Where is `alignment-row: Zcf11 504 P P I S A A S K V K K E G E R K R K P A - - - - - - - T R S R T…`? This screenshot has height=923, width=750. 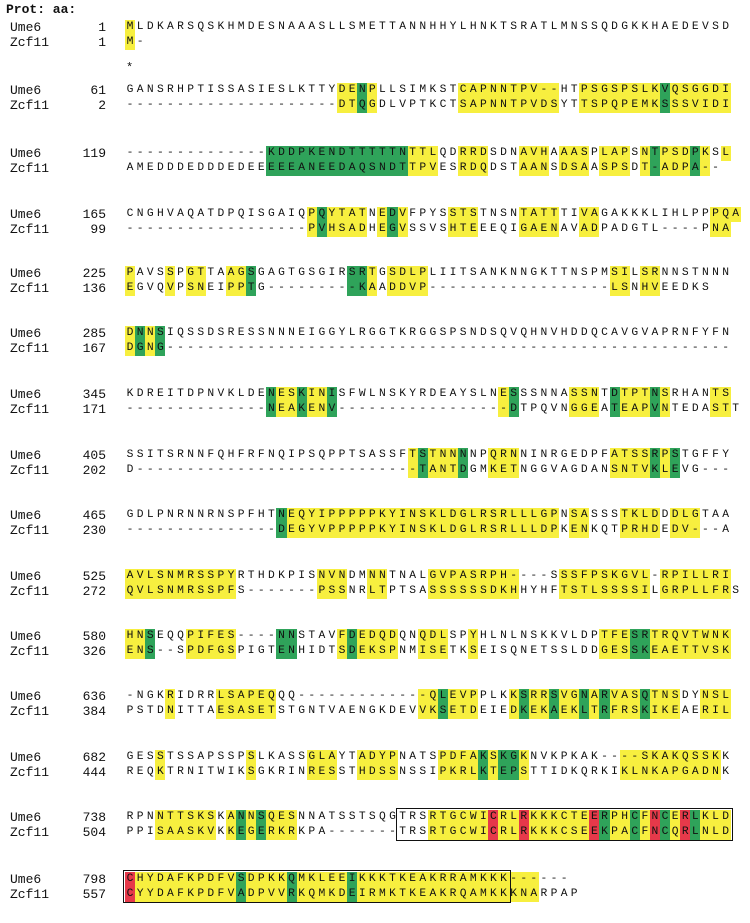 alignment-row: Zcf11 504 P P I S A A S K V K K E G E R K R K P A - - - - - - - T R S R T… is located at coordinates (375, 832).